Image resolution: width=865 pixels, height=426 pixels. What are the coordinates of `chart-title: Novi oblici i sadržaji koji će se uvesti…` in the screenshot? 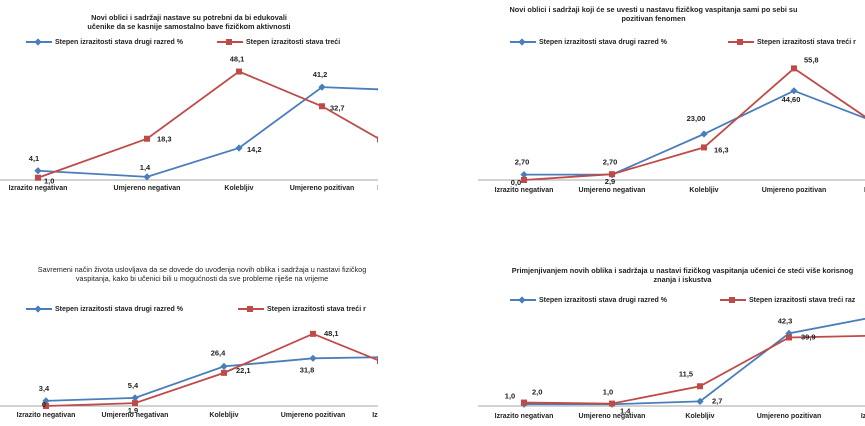 It's located at (653, 14).